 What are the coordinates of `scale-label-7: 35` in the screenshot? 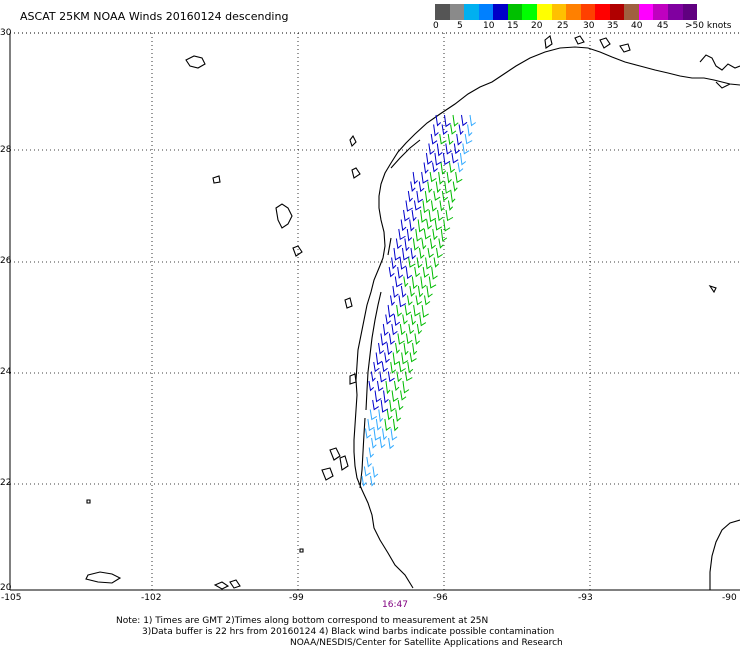 It's located at (613, 26).